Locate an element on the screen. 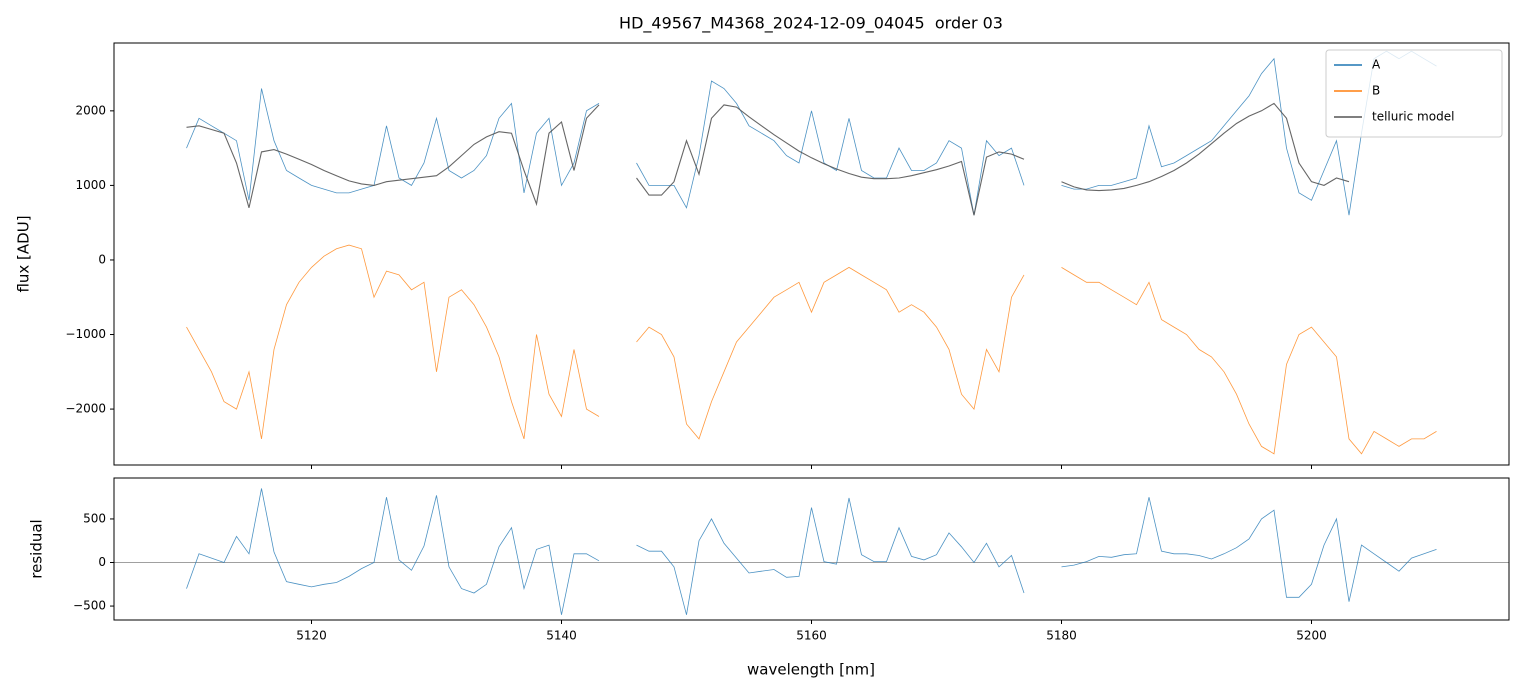 Image resolution: width=1523 pixels, height=696 pixels. y-tick-label: 1000 is located at coordinates (90, 185).